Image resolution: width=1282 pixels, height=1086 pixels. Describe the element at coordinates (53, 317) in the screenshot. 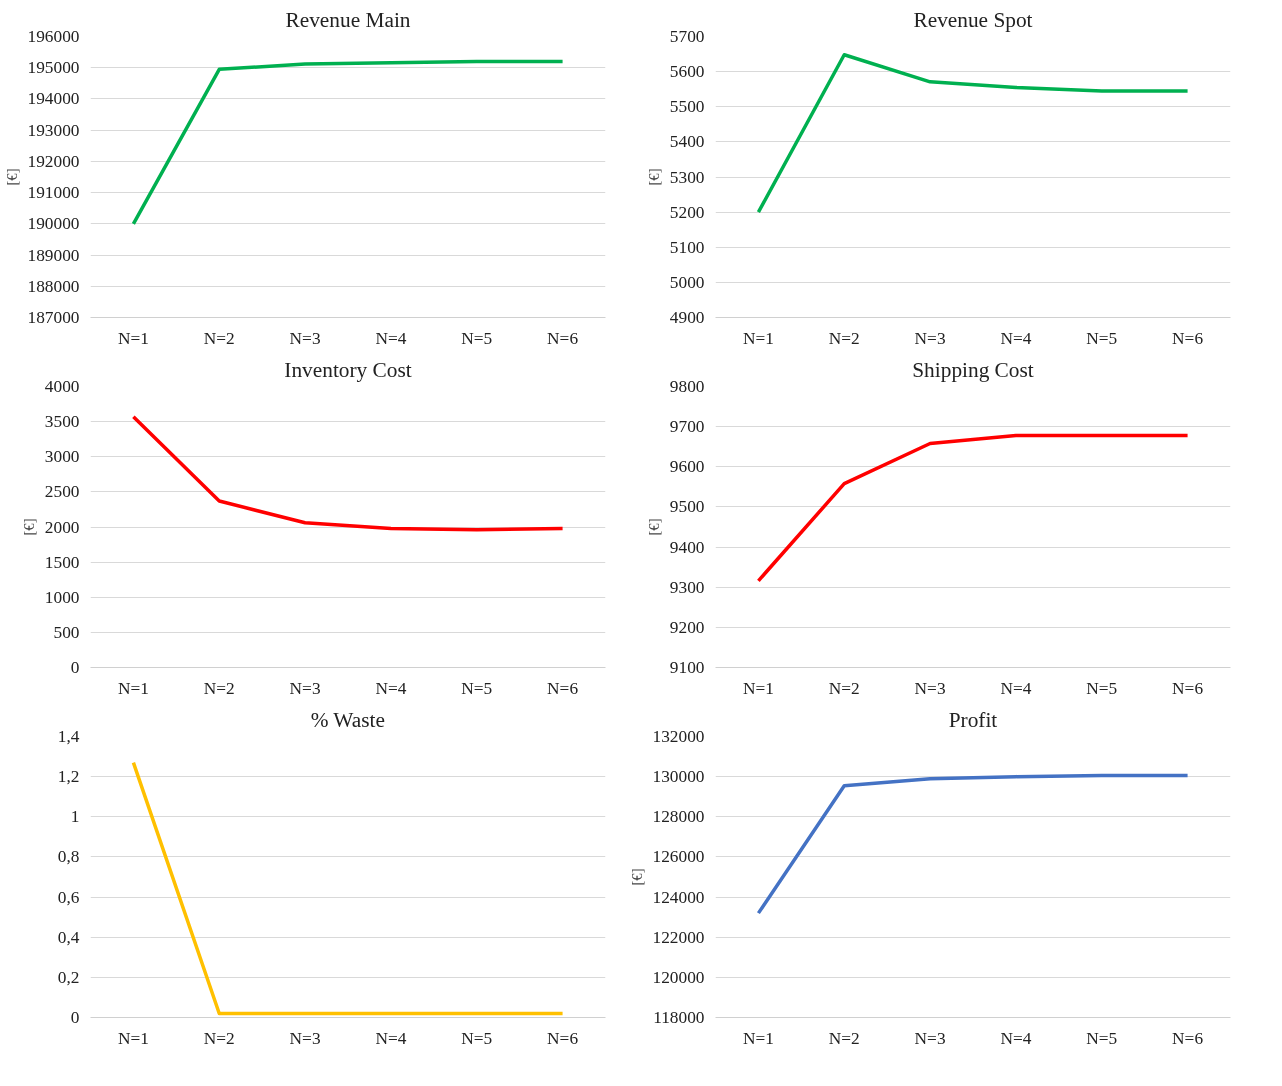

I see `y-tick-label: 187000` at that location.